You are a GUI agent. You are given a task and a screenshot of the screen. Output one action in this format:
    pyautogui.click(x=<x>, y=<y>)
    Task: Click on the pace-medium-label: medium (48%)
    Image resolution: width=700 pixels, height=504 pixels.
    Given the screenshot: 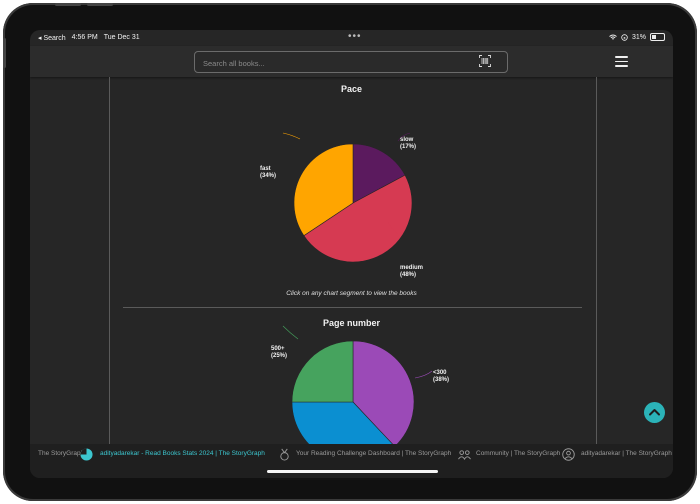 What is the action you would take?
    pyautogui.click(x=412, y=271)
    